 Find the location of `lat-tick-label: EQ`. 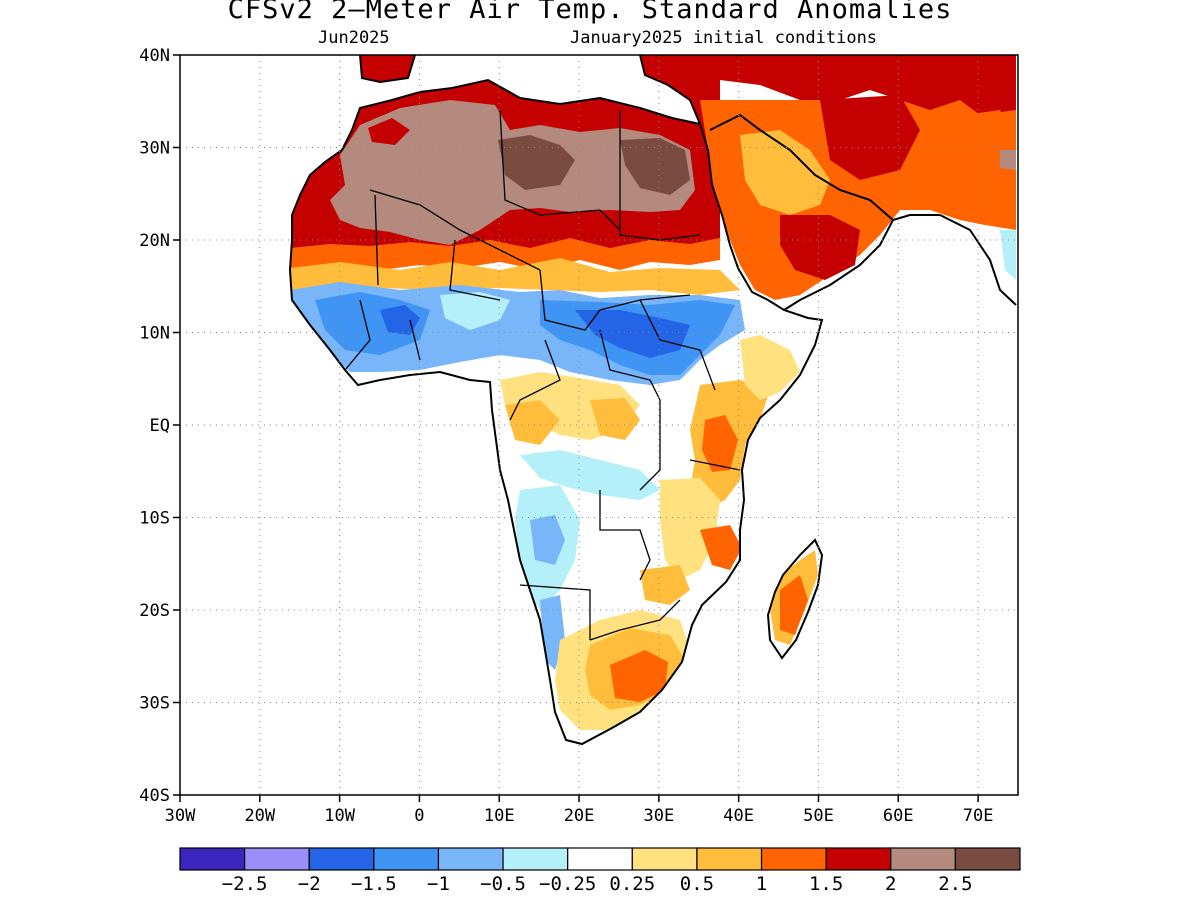

lat-tick-label: EQ is located at coordinates (160, 426).